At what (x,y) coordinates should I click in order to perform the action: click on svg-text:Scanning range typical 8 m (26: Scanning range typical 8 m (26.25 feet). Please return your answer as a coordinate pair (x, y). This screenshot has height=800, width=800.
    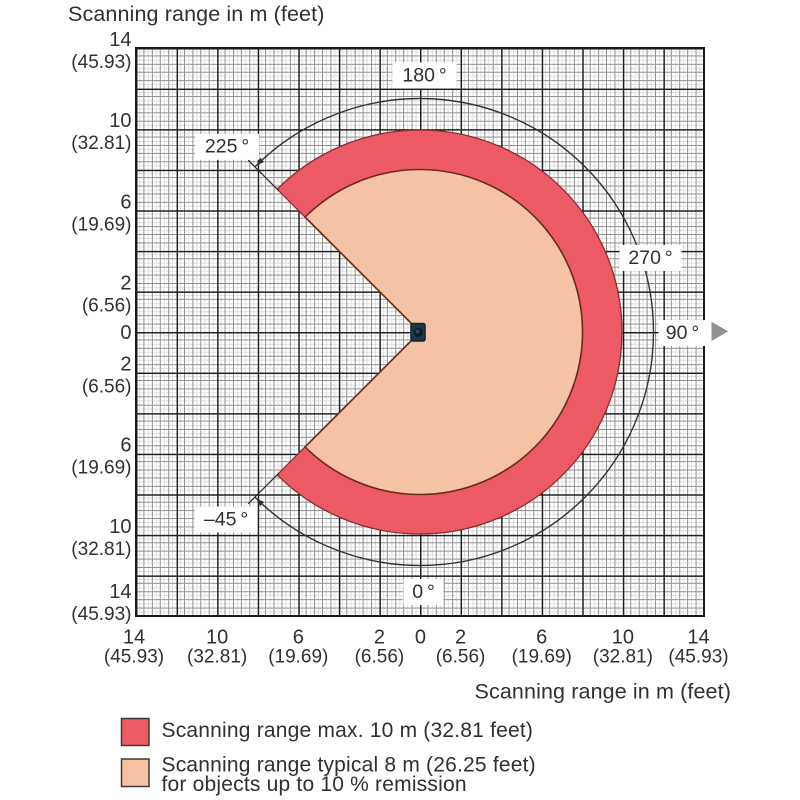
    Looking at the image, I should click on (349, 765).